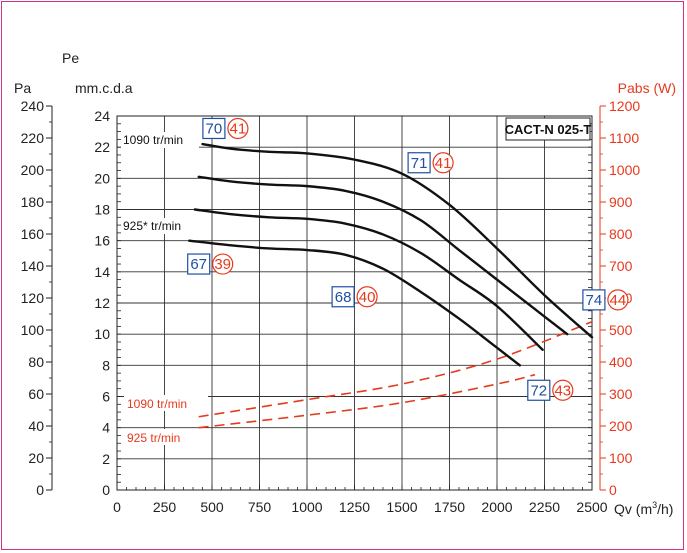 The height and width of the screenshot is (553, 687). I want to click on y-tick-label-pa: 220, so click(33, 138).